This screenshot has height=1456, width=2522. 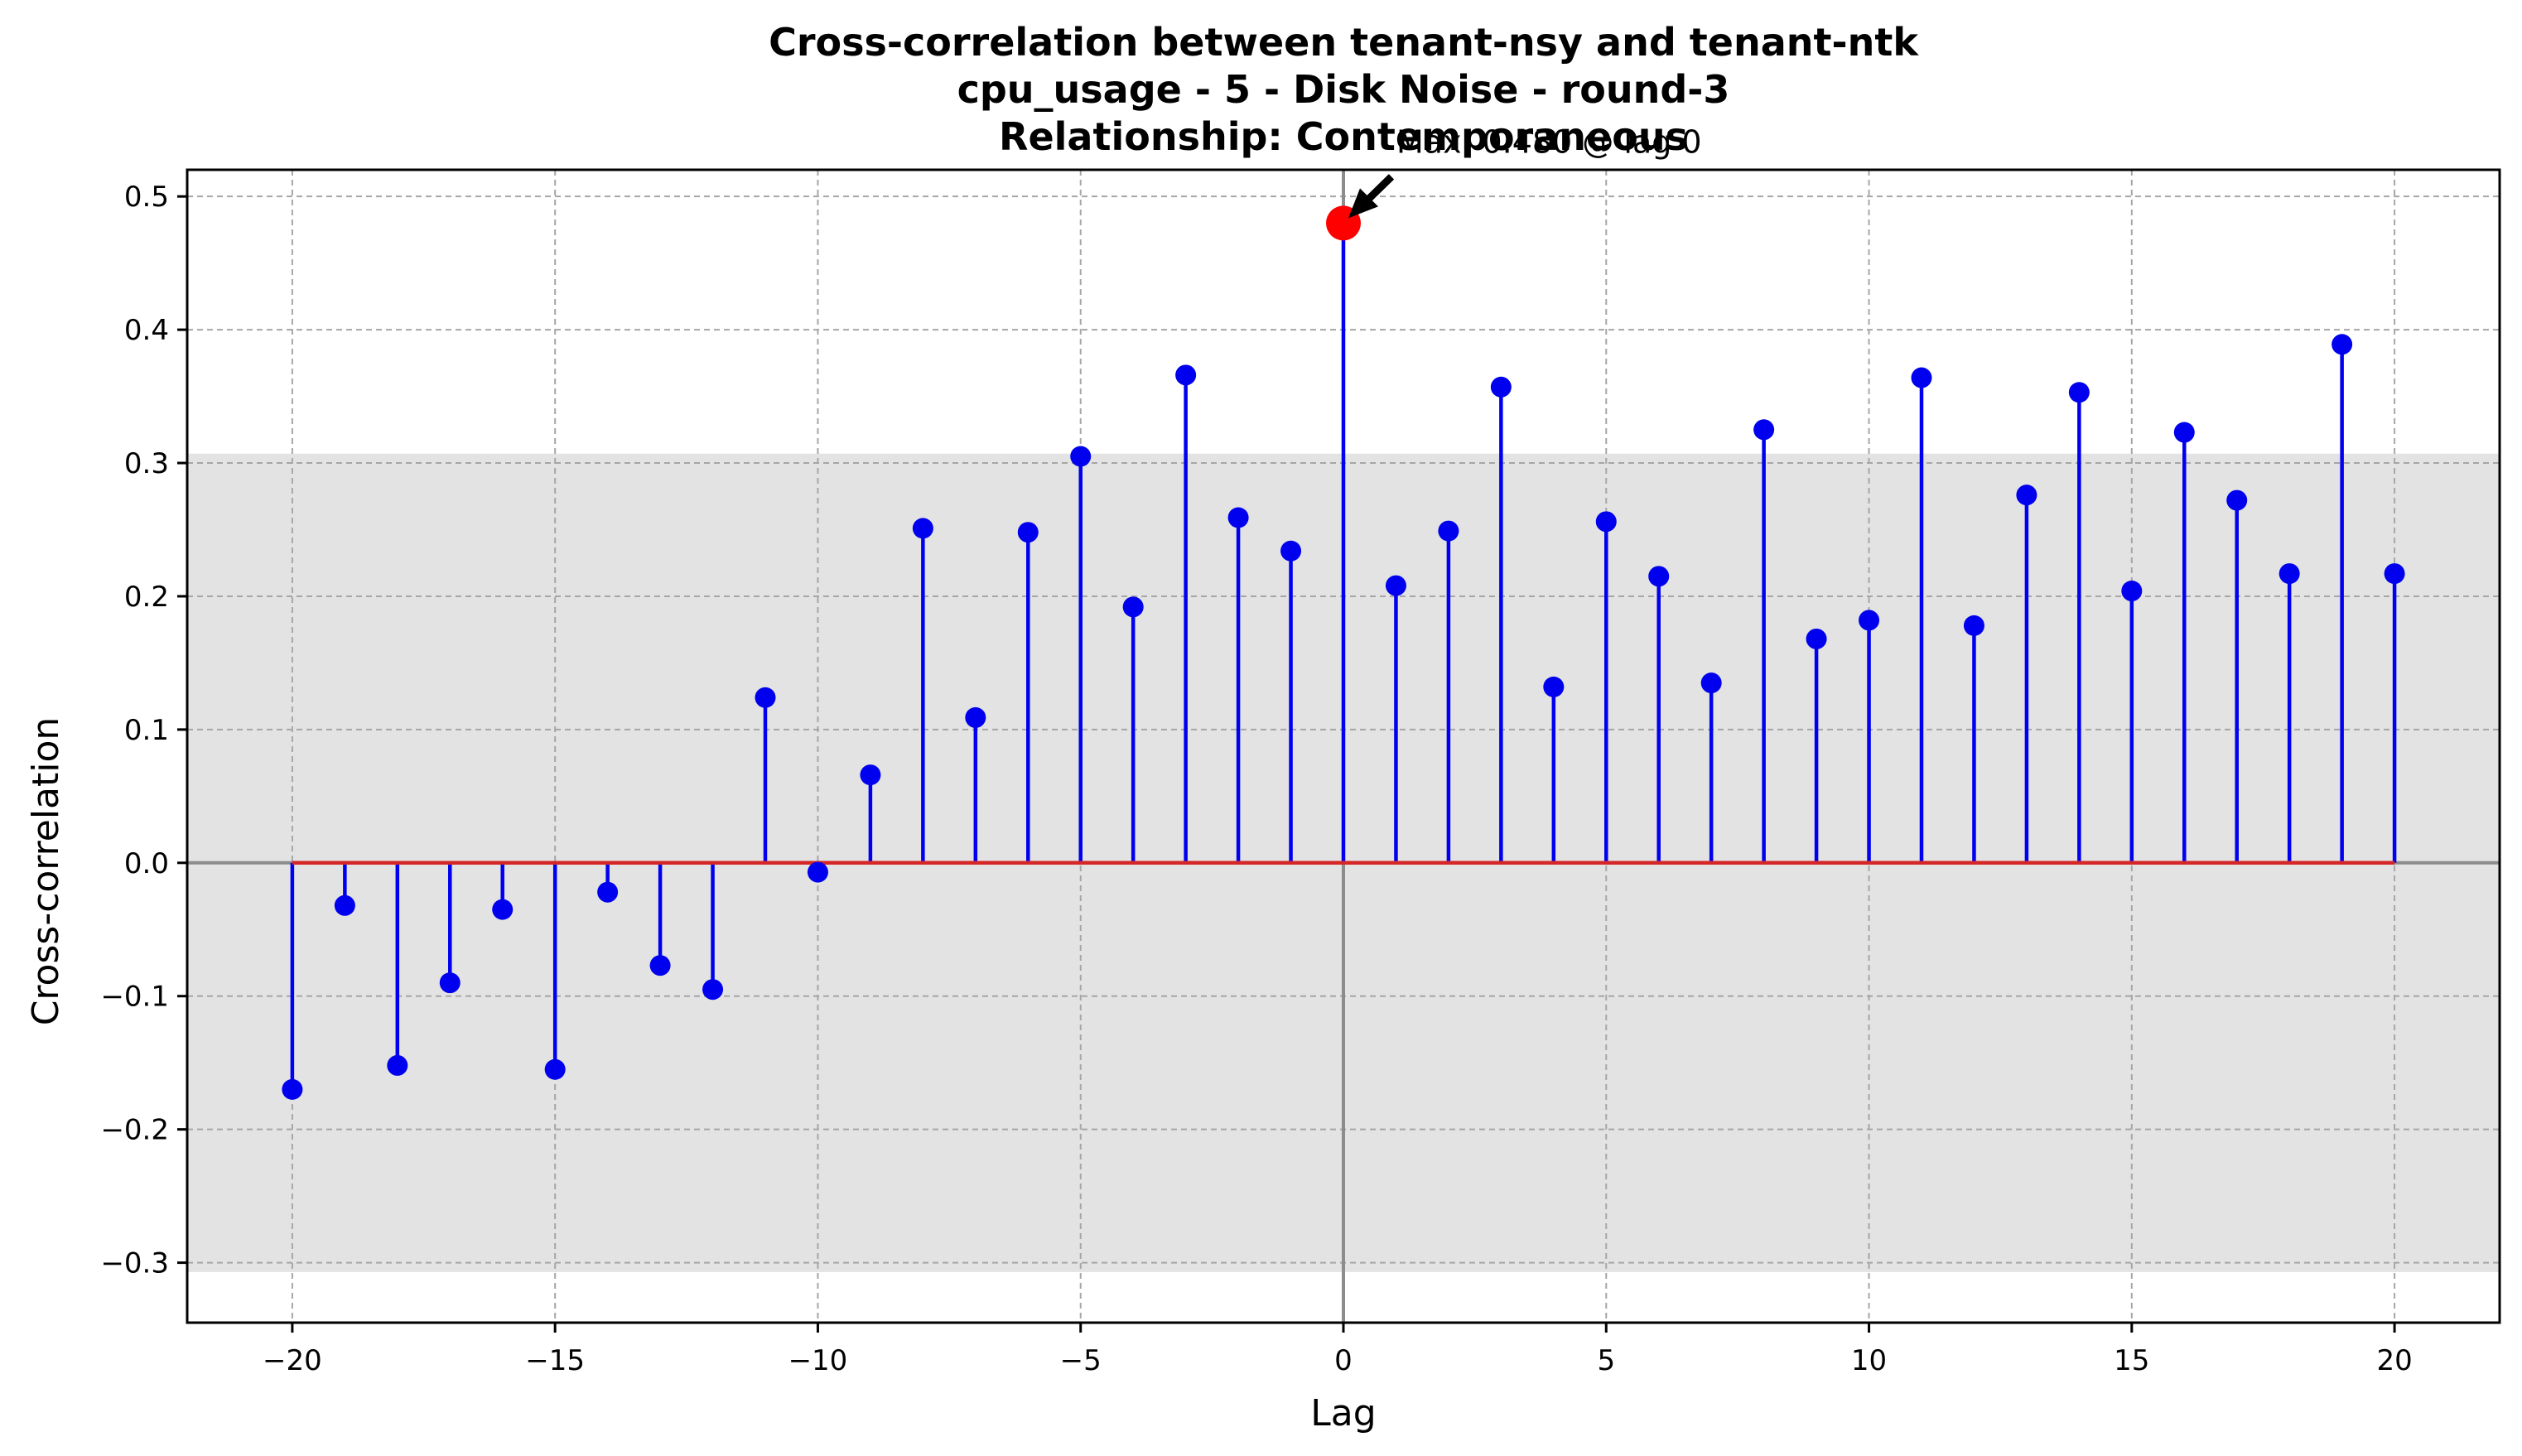 What do you see at coordinates (818, 1360) in the screenshot?
I see `x-tick-label: −10` at bounding box center [818, 1360].